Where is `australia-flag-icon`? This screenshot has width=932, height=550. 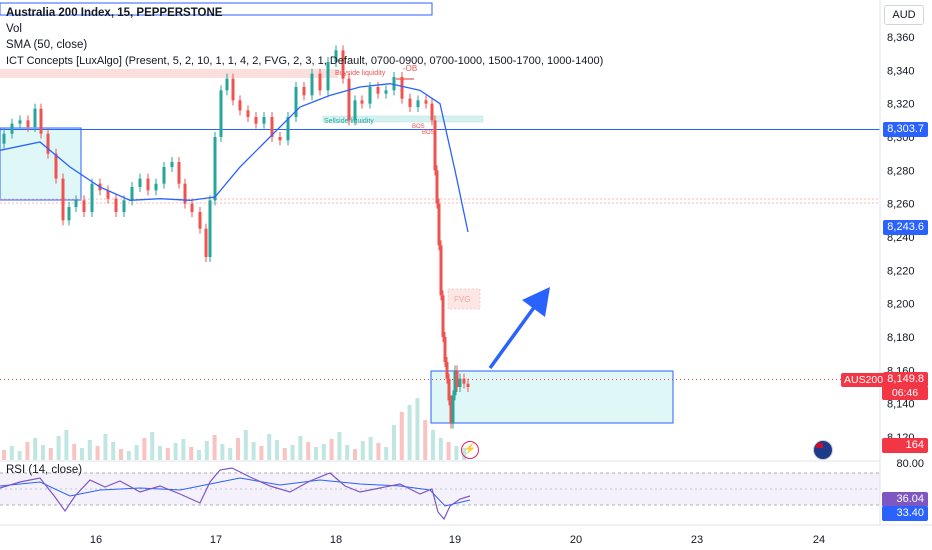
australia-flag-icon is located at coordinates (823, 450).